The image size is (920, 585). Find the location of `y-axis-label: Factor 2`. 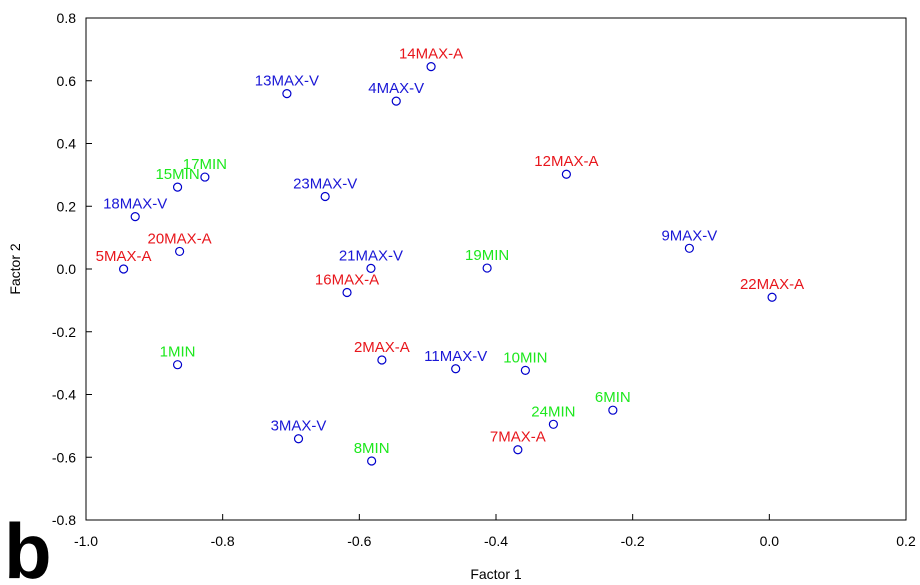

y-axis-label: Factor 2 is located at coordinates (15, 269).